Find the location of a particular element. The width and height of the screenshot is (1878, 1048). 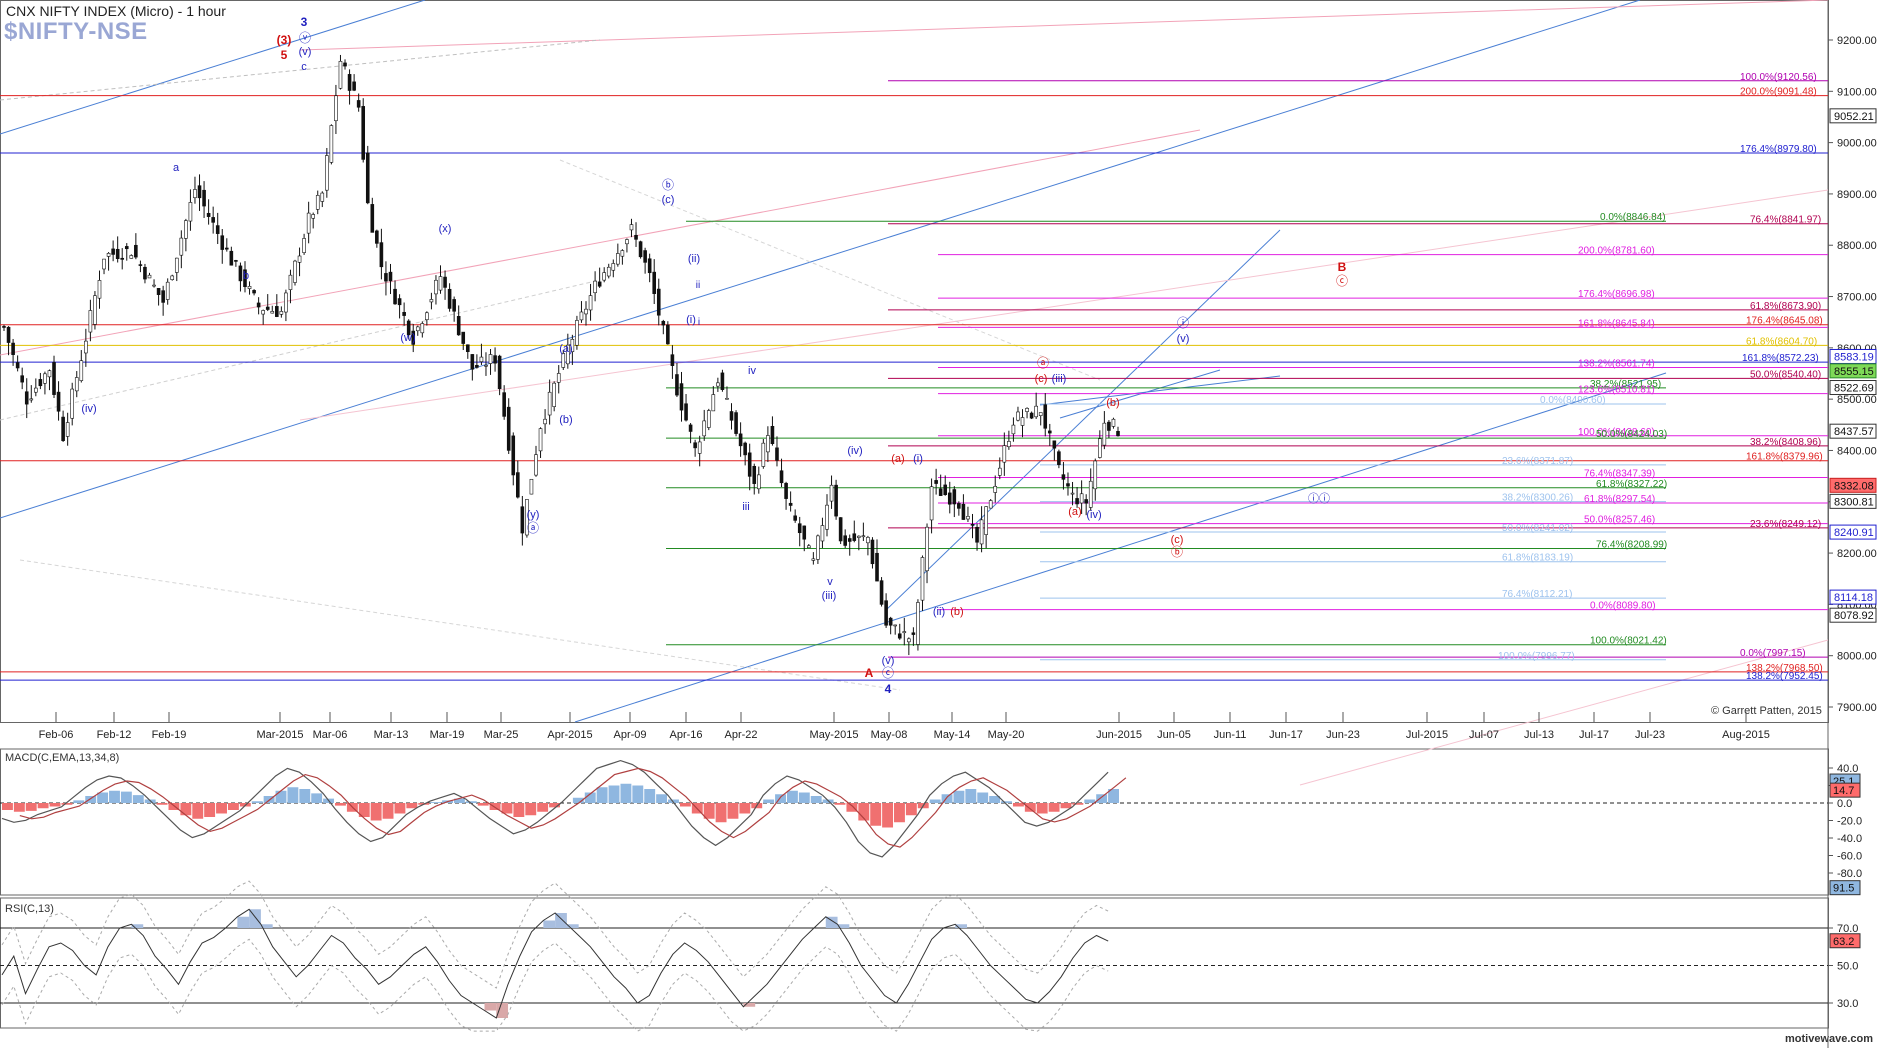

fib-level-label: 0.0%(8846.84) is located at coordinates (1633, 217).